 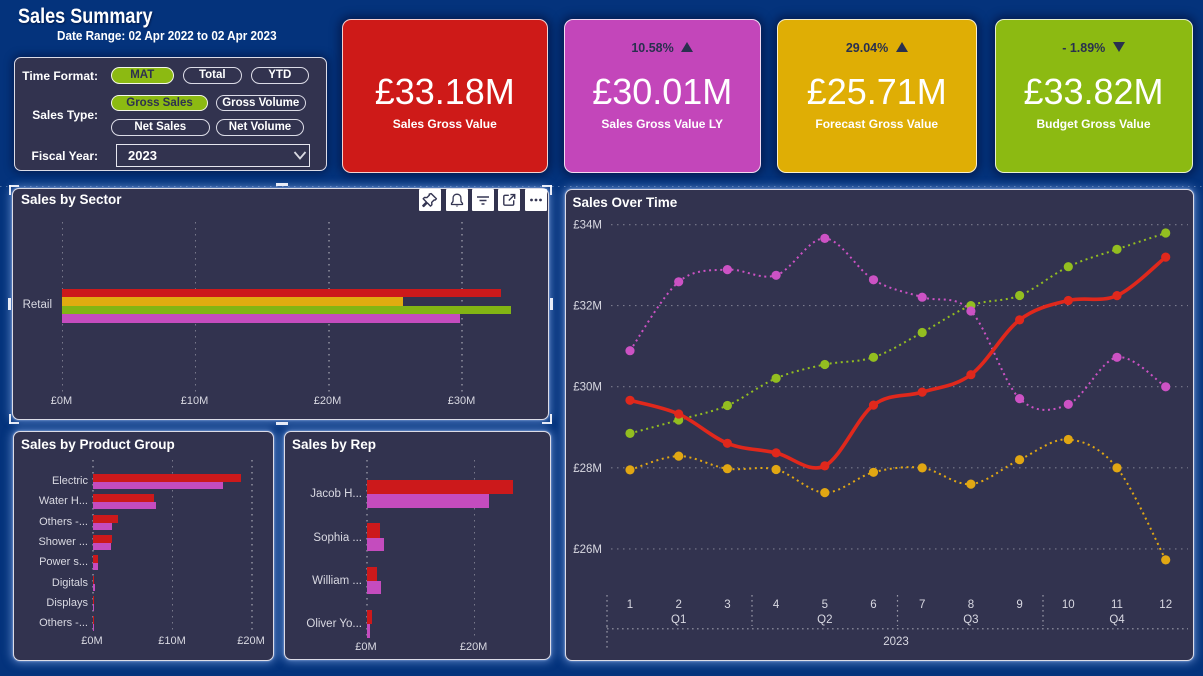 What do you see at coordinates (825, 605) in the screenshot?
I see `svg-text: 5` at bounding box center [825, 605].